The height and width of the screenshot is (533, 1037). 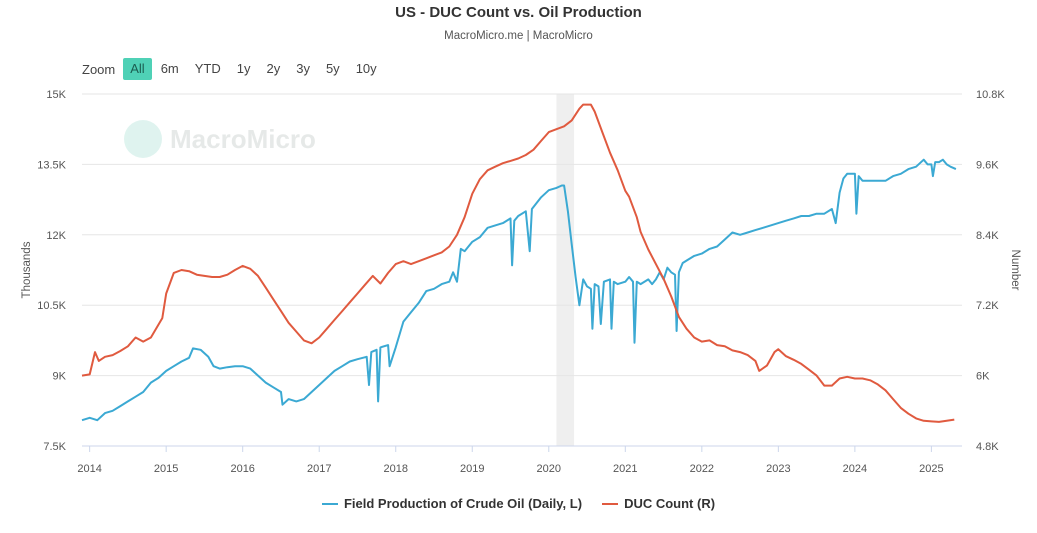 What do you see at coordinates (702, 469) in the screenshot?
I see `x-tick-label: 2022` at bounding box center [702, 469].